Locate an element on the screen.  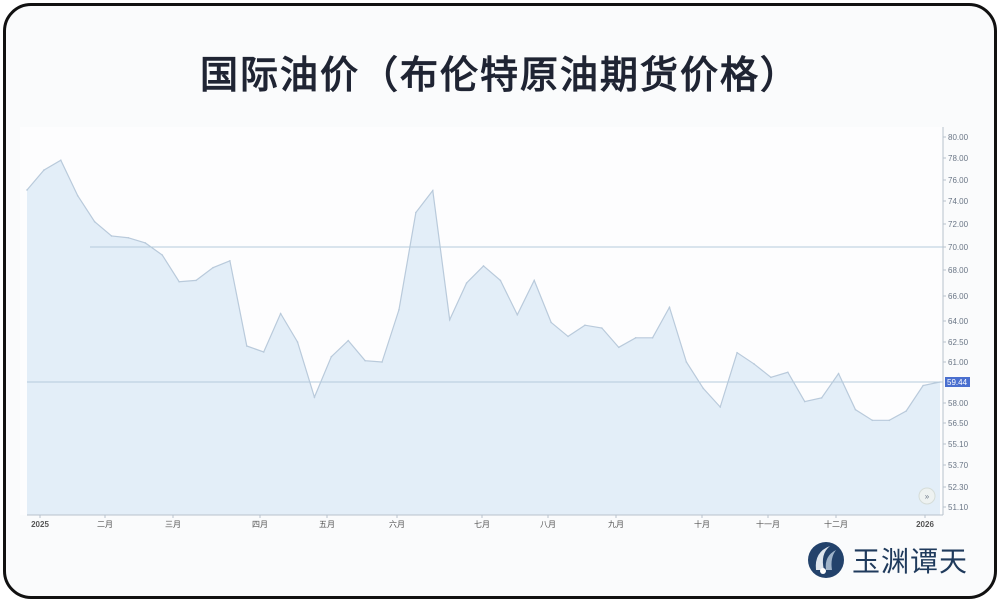
x-tick-label: 五月 is located at coordinates (327, 524).